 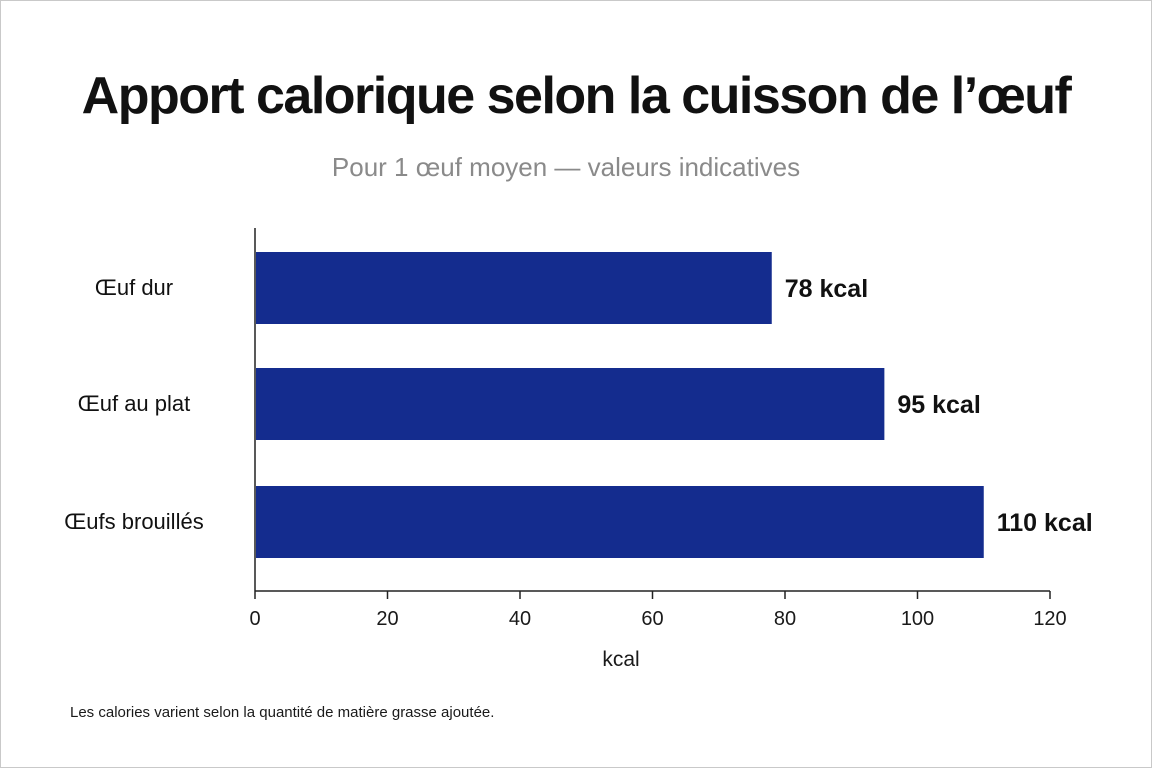 I want to click on x-tick-label: 80, so click(x=785, y=619).